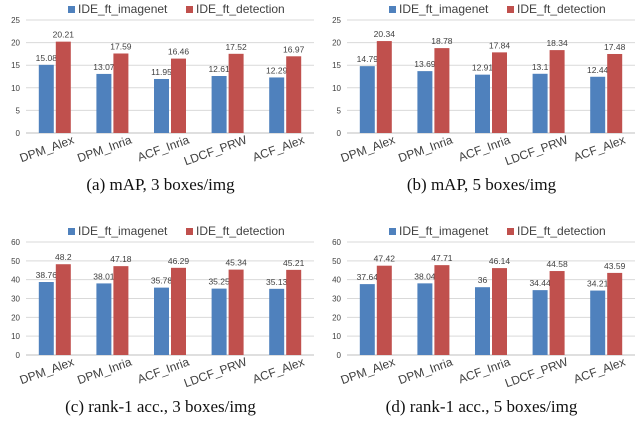  Describe the element at coordinates (236, 263) in the screenshot. I see `data-label: 45.34` at that location.